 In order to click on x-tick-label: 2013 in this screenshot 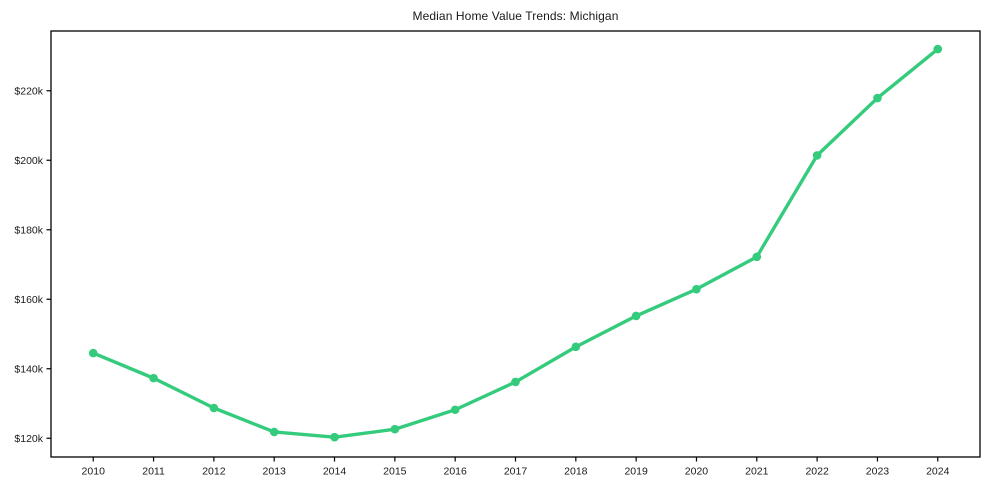, I will do `click(275, 472)`.